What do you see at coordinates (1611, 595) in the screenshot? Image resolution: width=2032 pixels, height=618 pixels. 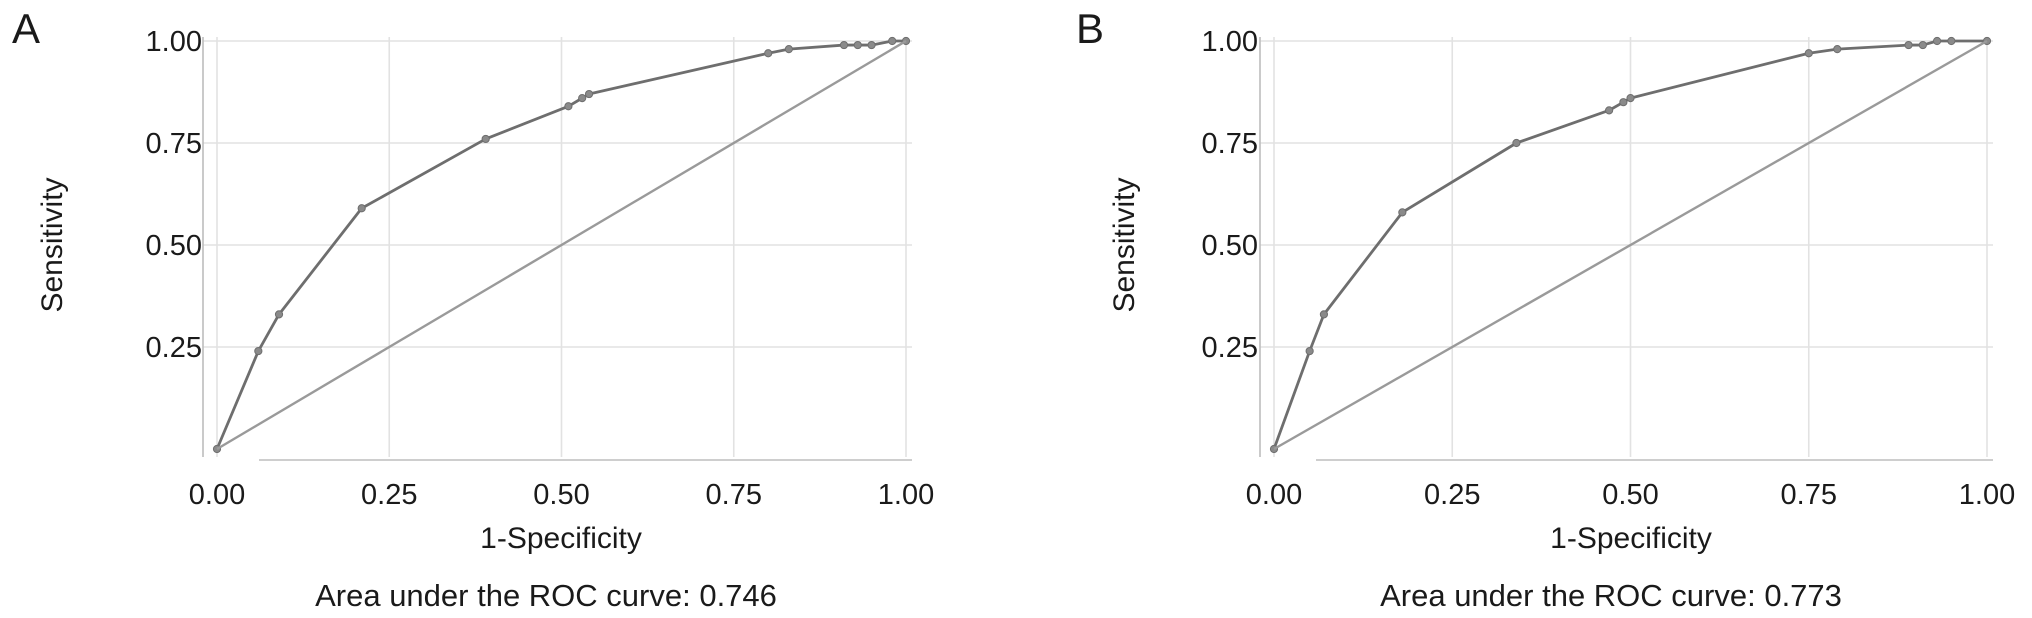 I see `auc-caption: Area under the ROC curve: 0.773` at bounding box center [1611, 595].